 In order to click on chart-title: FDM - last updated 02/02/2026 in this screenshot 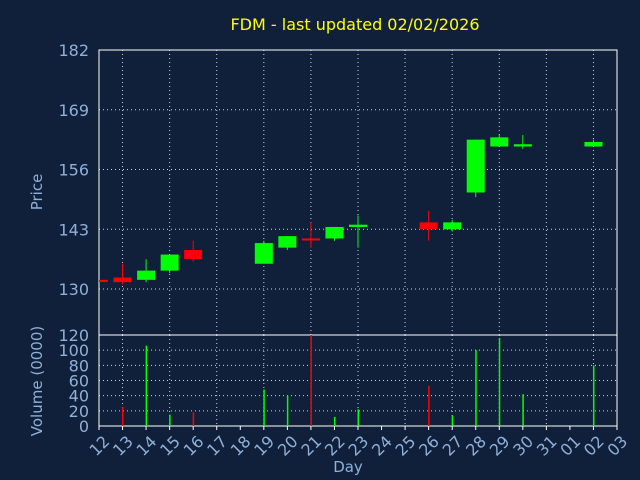, I will do `click(354, 24)`.